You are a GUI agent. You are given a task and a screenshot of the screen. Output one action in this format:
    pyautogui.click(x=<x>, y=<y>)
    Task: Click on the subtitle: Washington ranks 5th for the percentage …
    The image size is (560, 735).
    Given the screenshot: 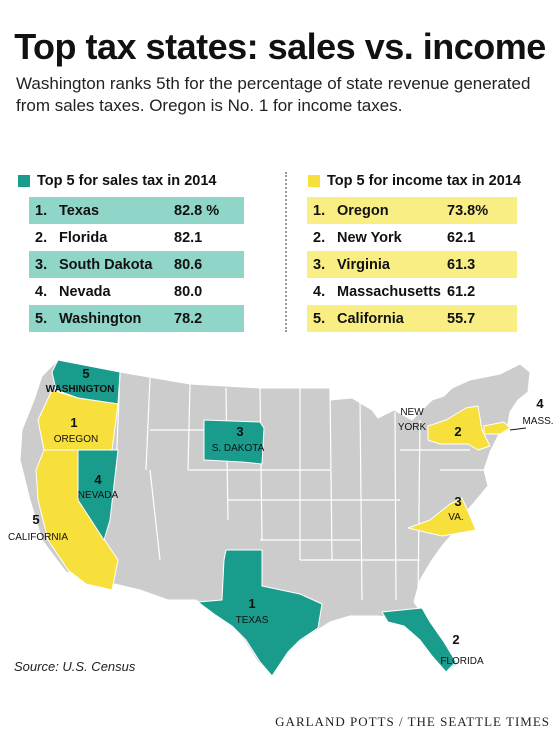 What is the action you would take?
    pyautogui.click(x=273, y=94)
    